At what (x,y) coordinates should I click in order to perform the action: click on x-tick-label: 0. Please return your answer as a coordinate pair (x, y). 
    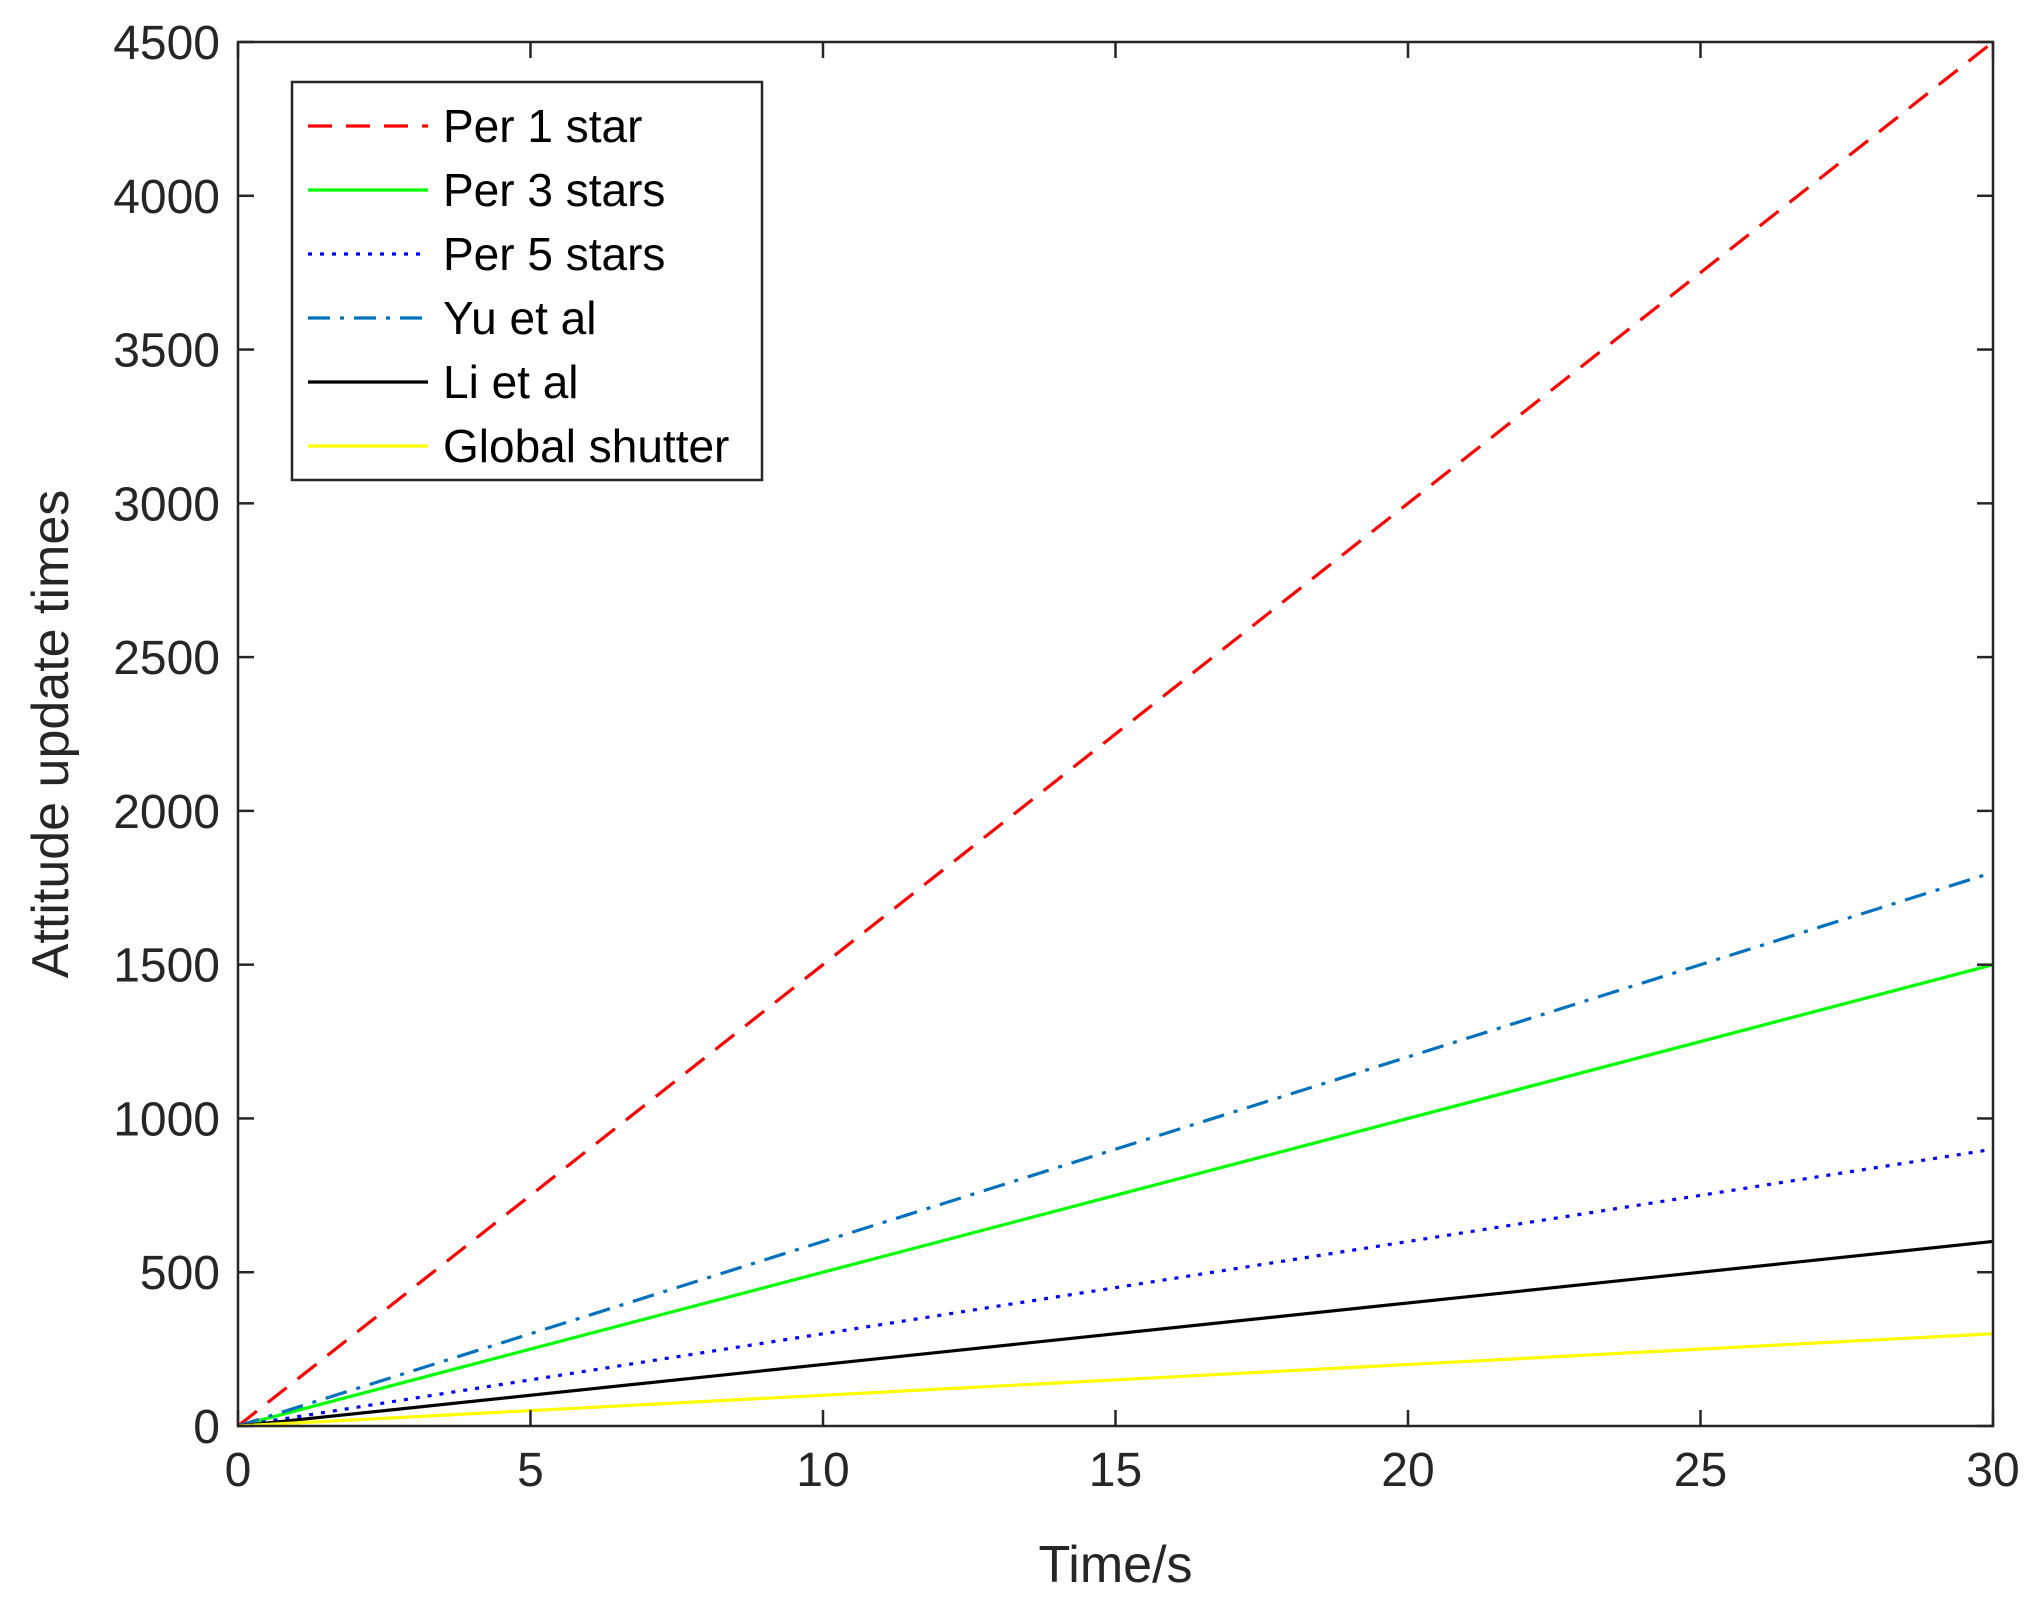
    Looking at the image, I should click on (238, 1470).